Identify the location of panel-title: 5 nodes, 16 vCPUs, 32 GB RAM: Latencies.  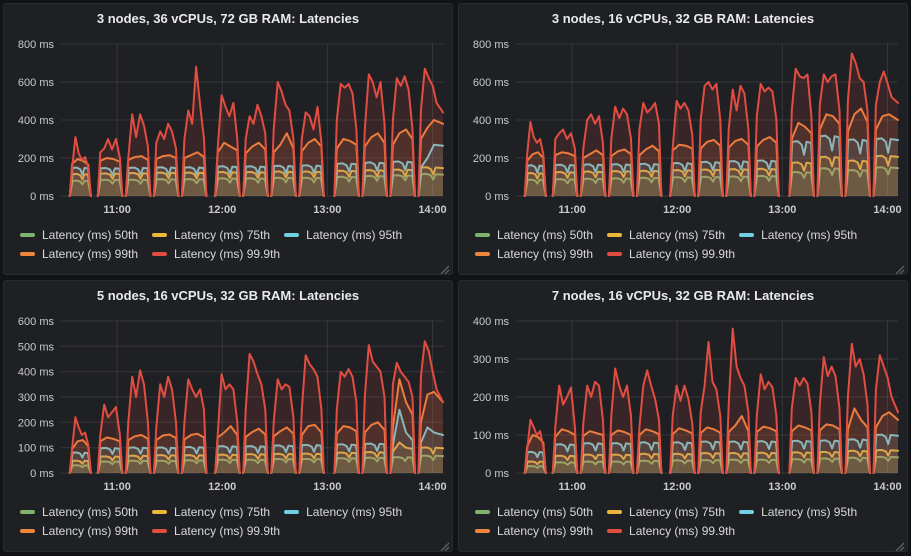
(228, 295).